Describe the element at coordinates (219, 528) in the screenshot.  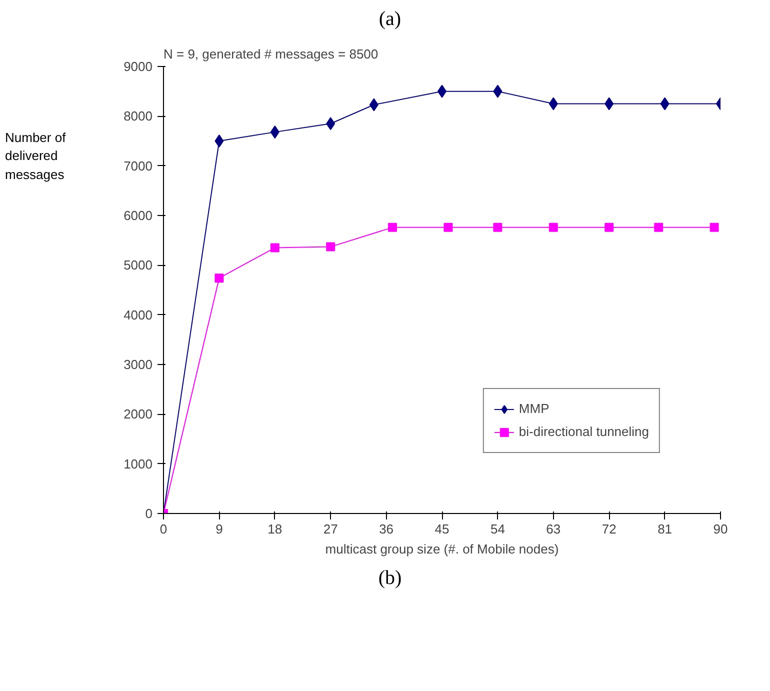
I see `x-tick-label: 9` at that location.